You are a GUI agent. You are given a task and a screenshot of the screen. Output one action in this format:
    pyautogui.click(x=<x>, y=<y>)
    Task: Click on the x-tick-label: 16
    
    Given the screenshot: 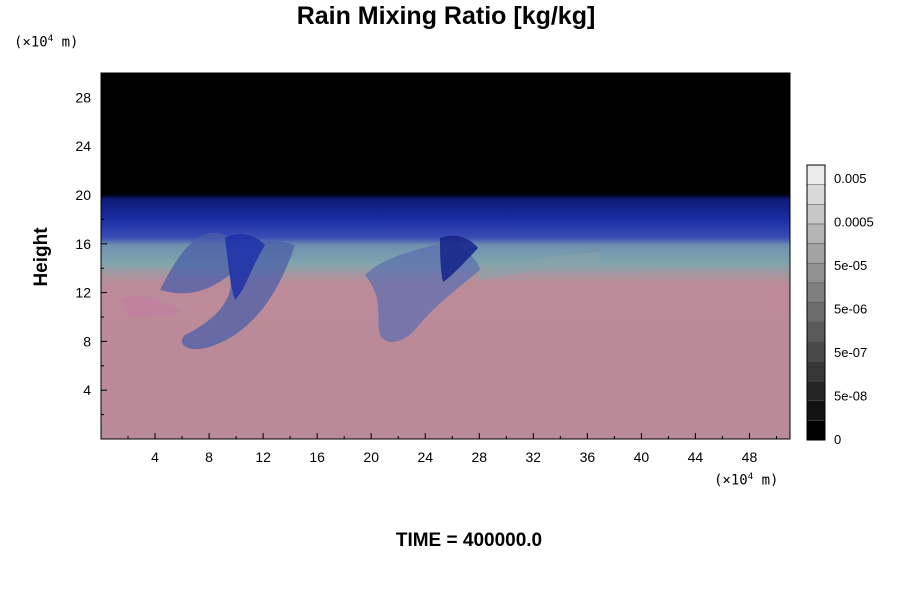 What is the action you would take?
    pyautogui.click(x=317, y=457)
    